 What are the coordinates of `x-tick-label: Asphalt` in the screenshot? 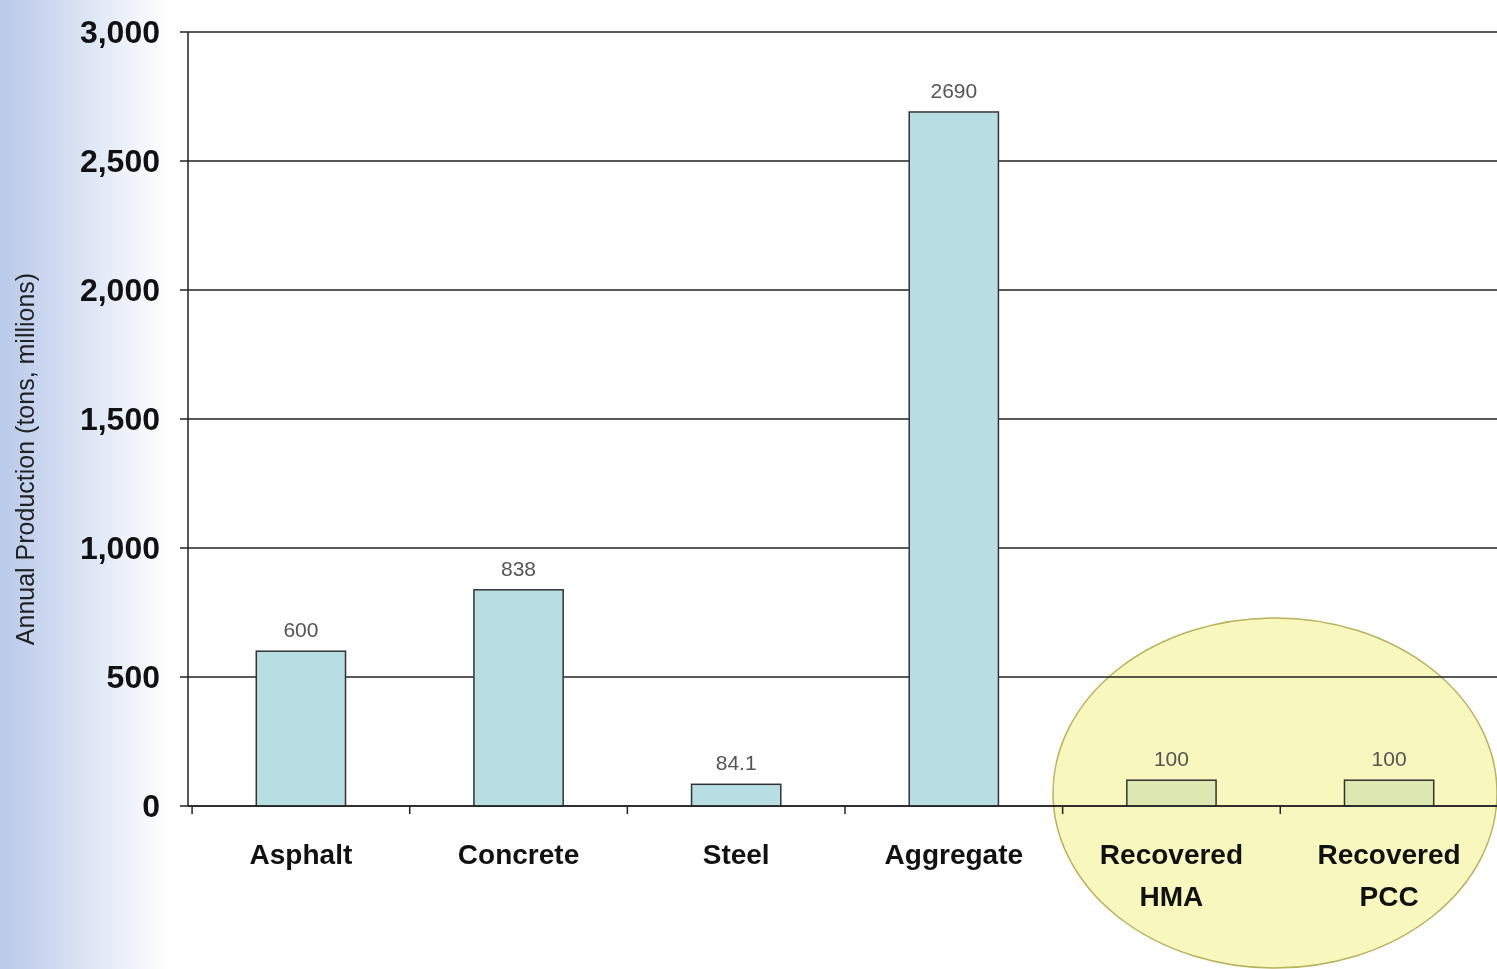 It's located at (301, 854).